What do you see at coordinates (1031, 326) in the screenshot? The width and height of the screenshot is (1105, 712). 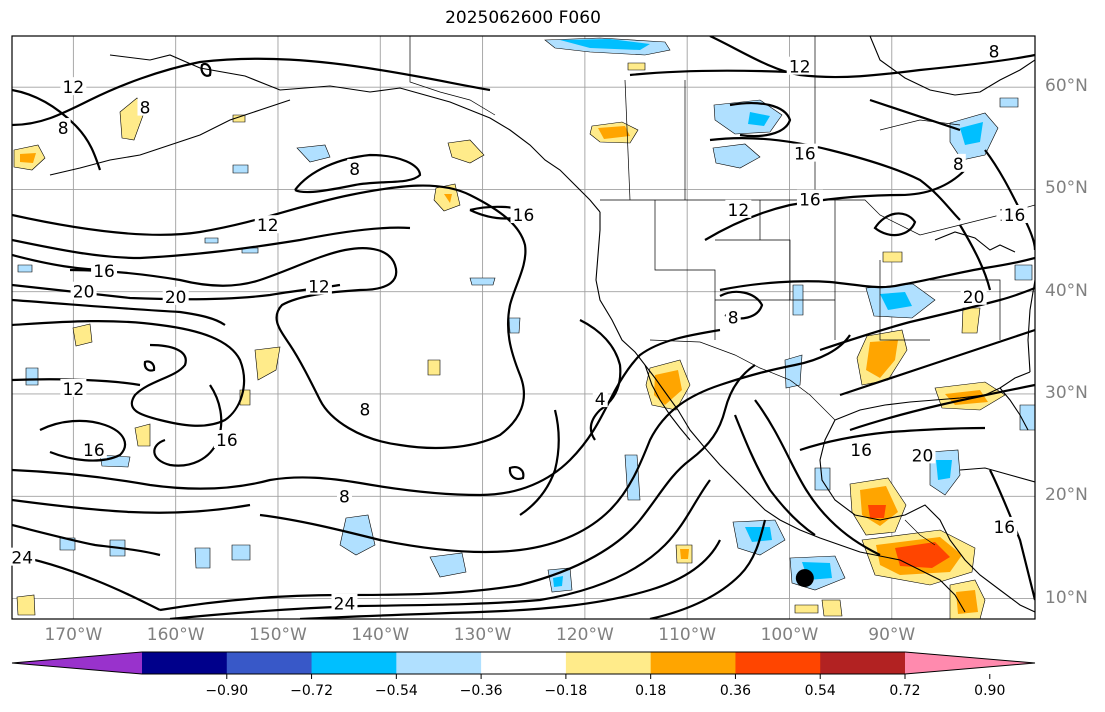 I see `atlantic-coast` at bounding box center [1031, 326].